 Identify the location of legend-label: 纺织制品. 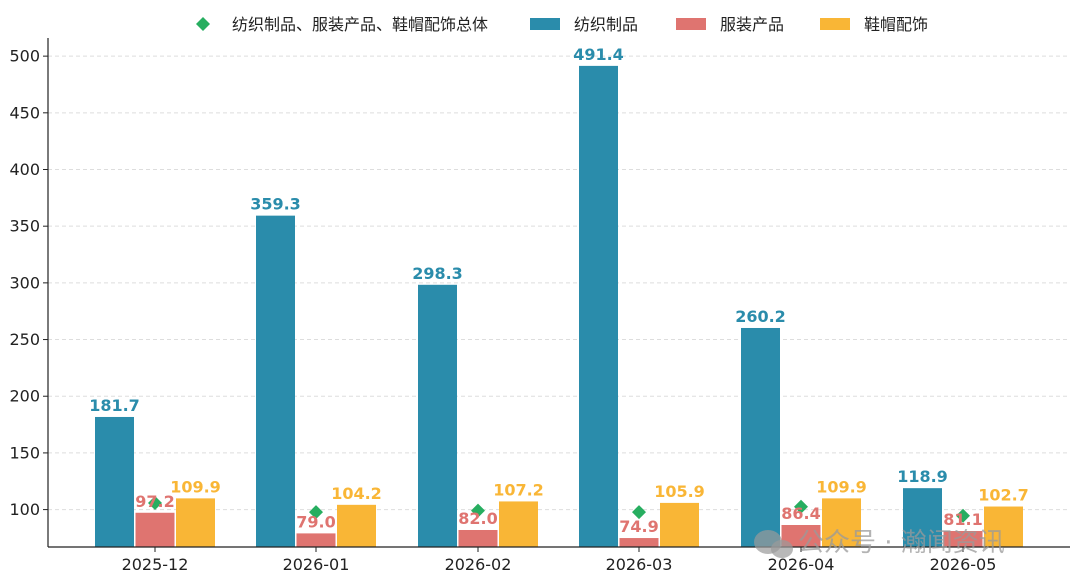
(606, 24).